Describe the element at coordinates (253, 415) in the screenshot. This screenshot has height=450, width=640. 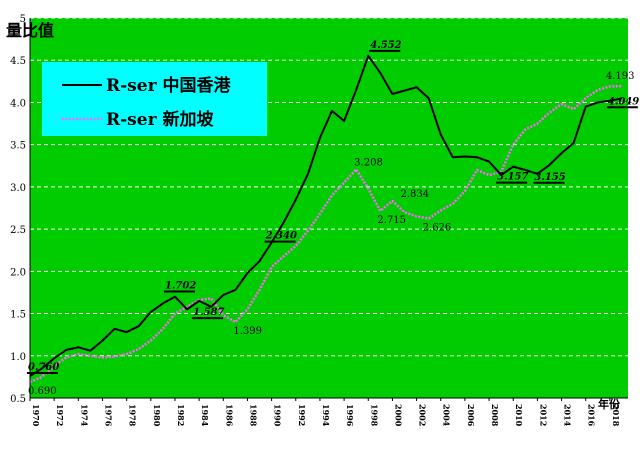
I see `x-tick-label: 1988` at that location.